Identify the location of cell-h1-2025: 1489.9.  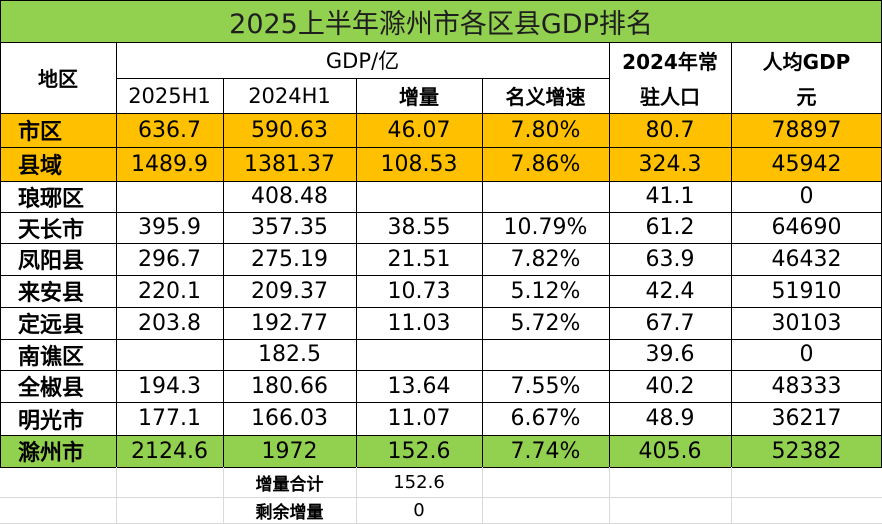
(169, 164).